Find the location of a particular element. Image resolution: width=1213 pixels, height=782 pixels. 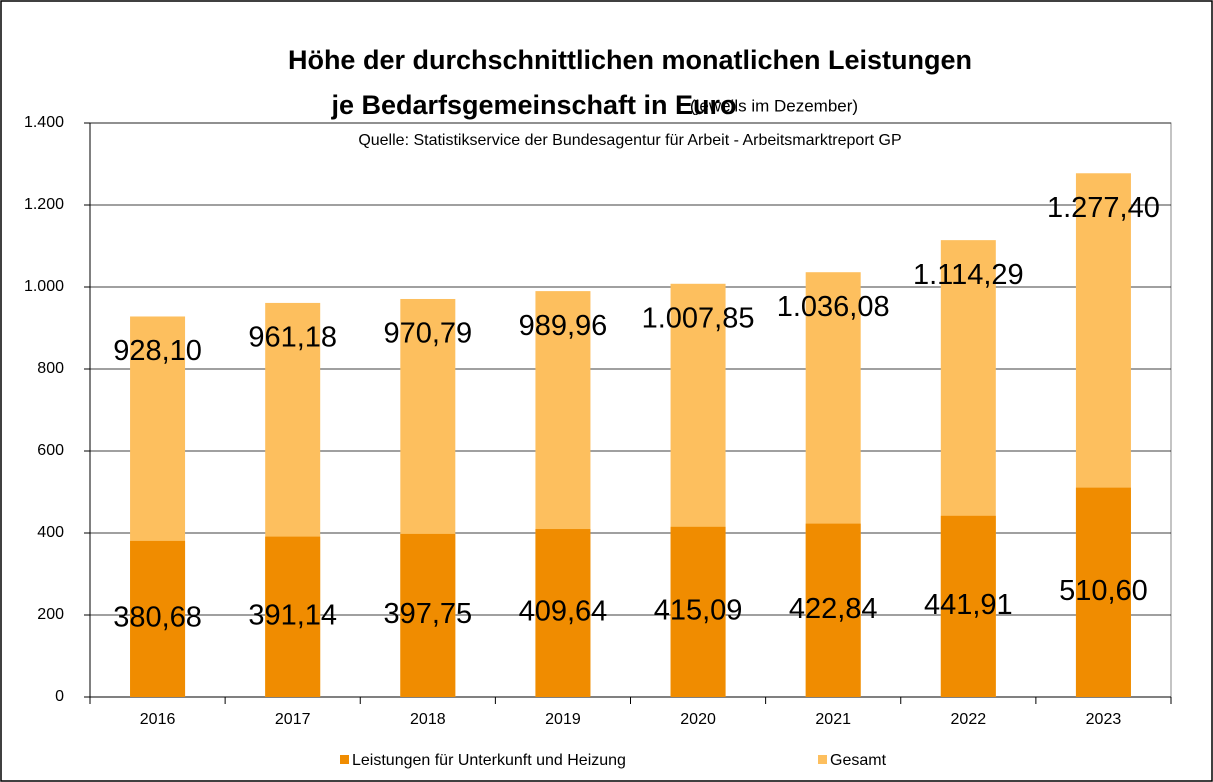

data-label: 409,64 is located at coordinates (563, 612).